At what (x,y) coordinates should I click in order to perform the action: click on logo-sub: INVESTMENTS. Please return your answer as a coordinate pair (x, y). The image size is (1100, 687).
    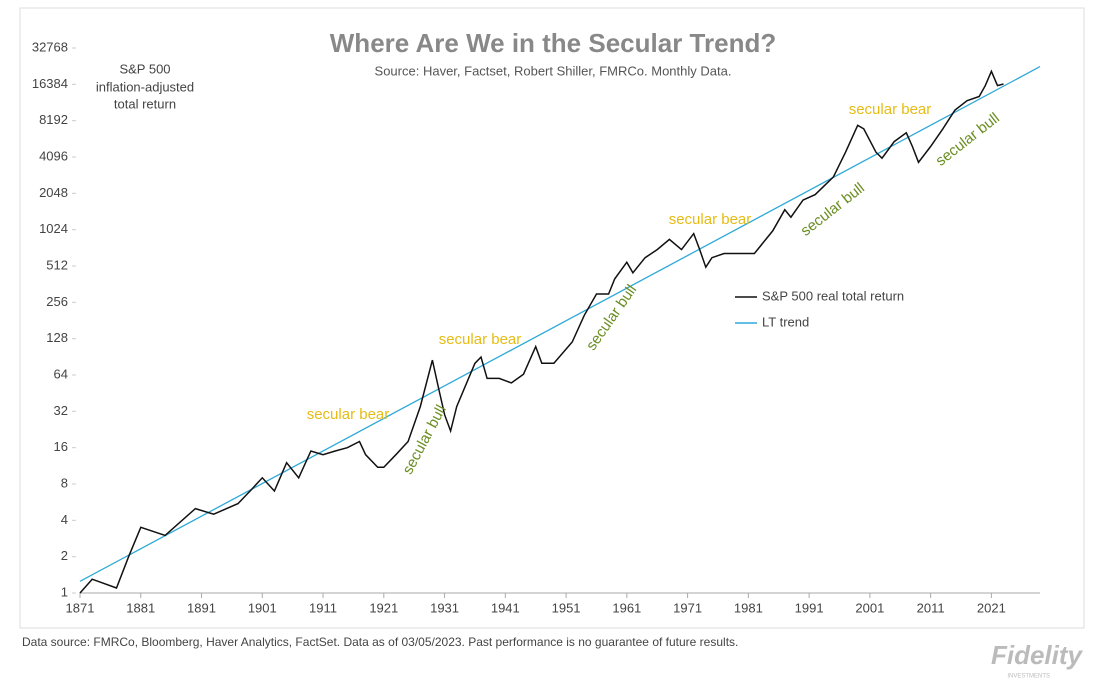
    Looking at the image, I should click on (1028, 677).